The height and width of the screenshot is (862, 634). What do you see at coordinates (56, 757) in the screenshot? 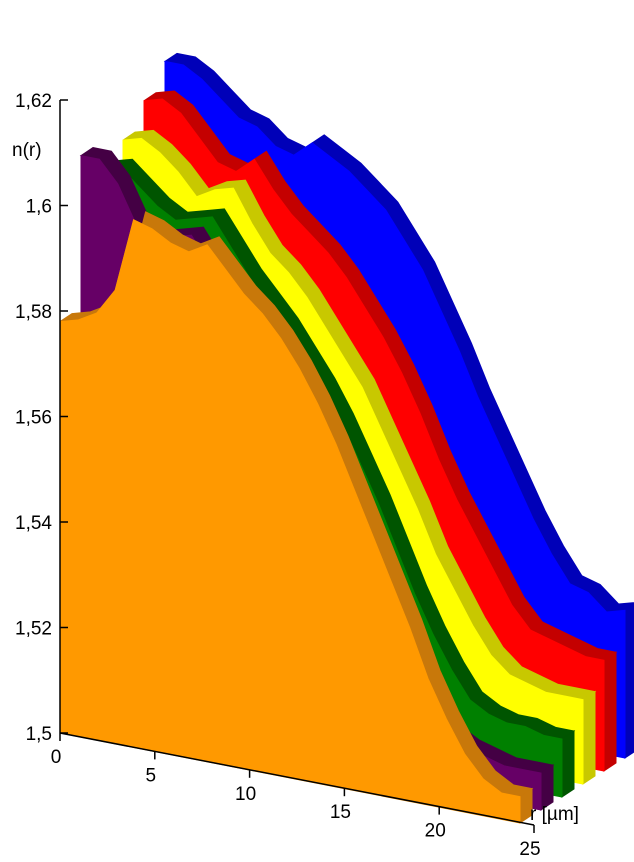
I see `x-tick-label: 0` at bounding box center [56, 757].